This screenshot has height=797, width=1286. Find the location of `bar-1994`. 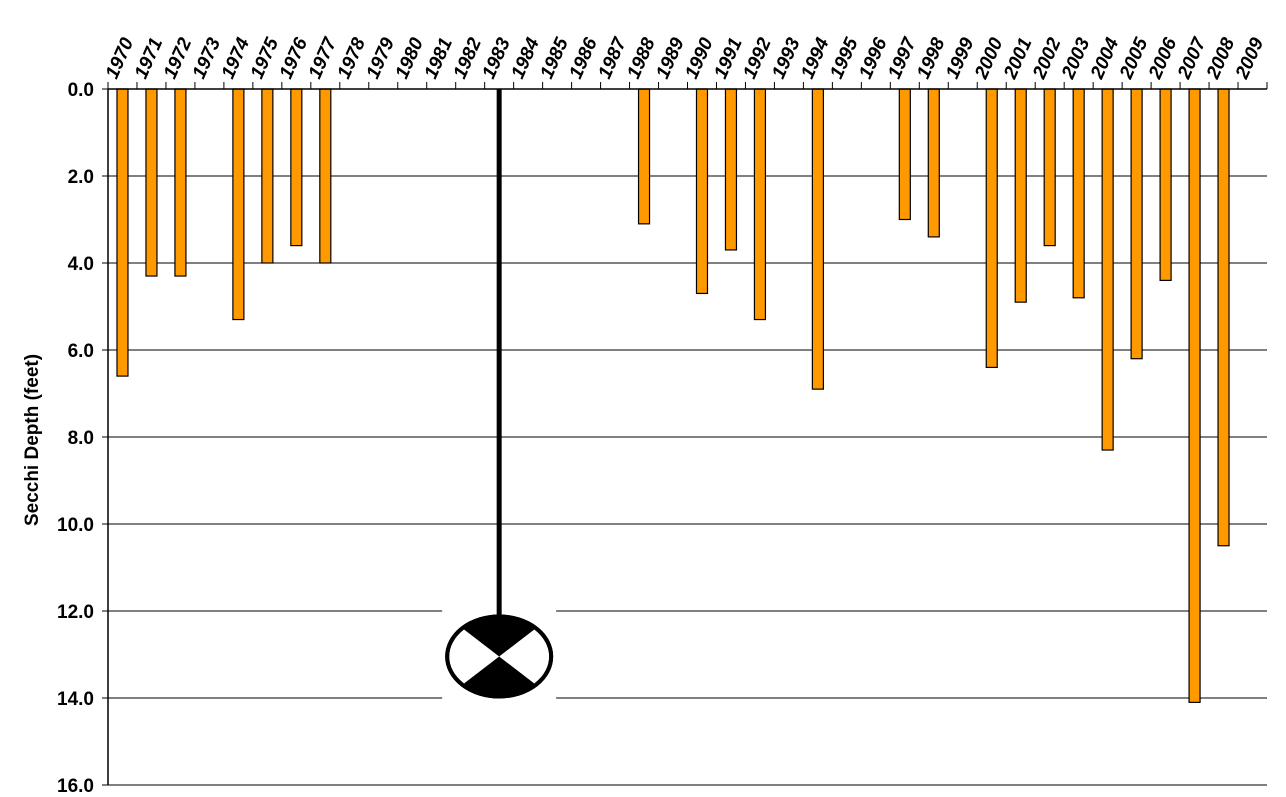

bar-1994 is located at coordinates (817, 239).